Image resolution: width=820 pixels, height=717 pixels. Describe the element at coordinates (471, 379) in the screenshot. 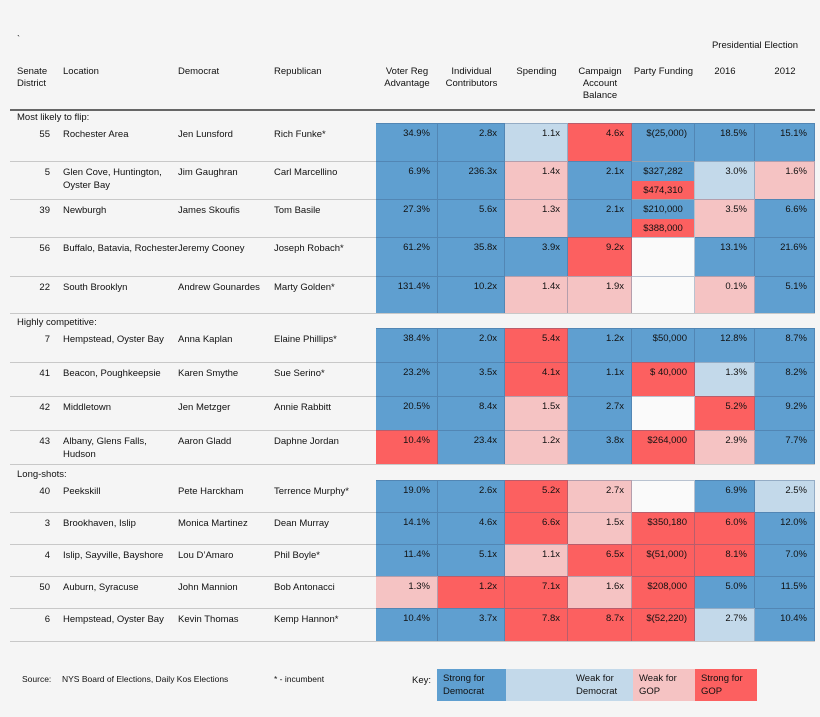

I see `metric-cell: 3.5x` at that location.